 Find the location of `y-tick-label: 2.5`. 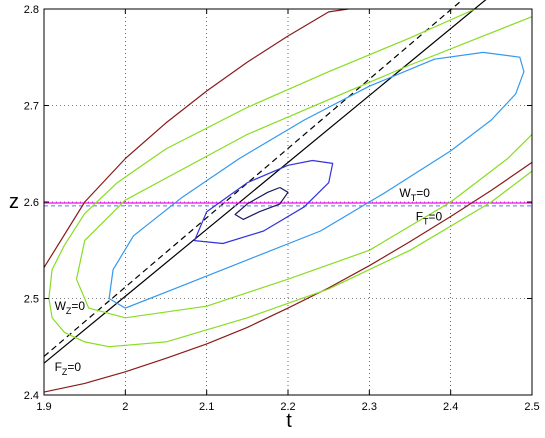

y-tick-label: 2.5 is located at coordinates (31, 300).